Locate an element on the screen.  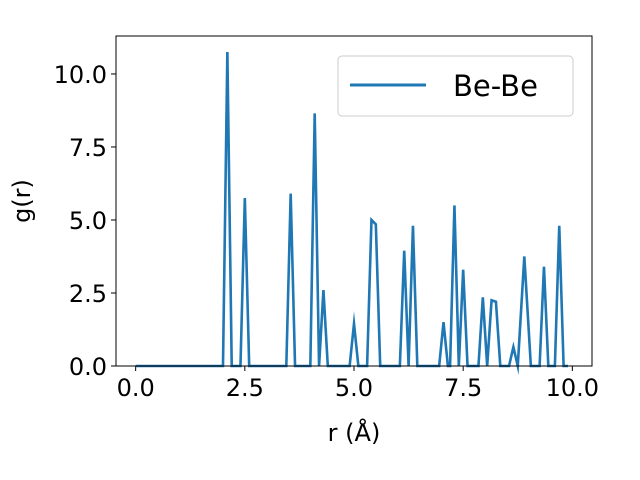
x-tick-label: 5.0 is located at coordinates (354, 388).